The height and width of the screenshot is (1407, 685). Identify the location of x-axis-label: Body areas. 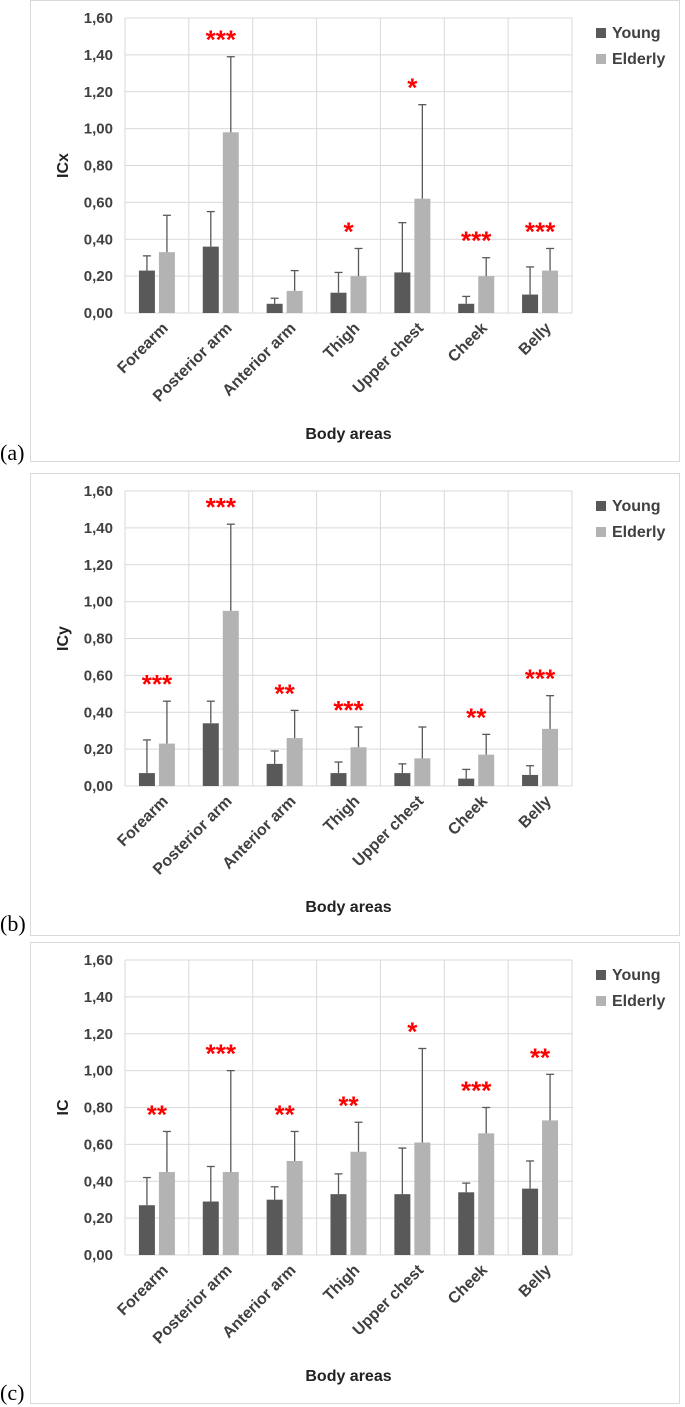
(348, 434).